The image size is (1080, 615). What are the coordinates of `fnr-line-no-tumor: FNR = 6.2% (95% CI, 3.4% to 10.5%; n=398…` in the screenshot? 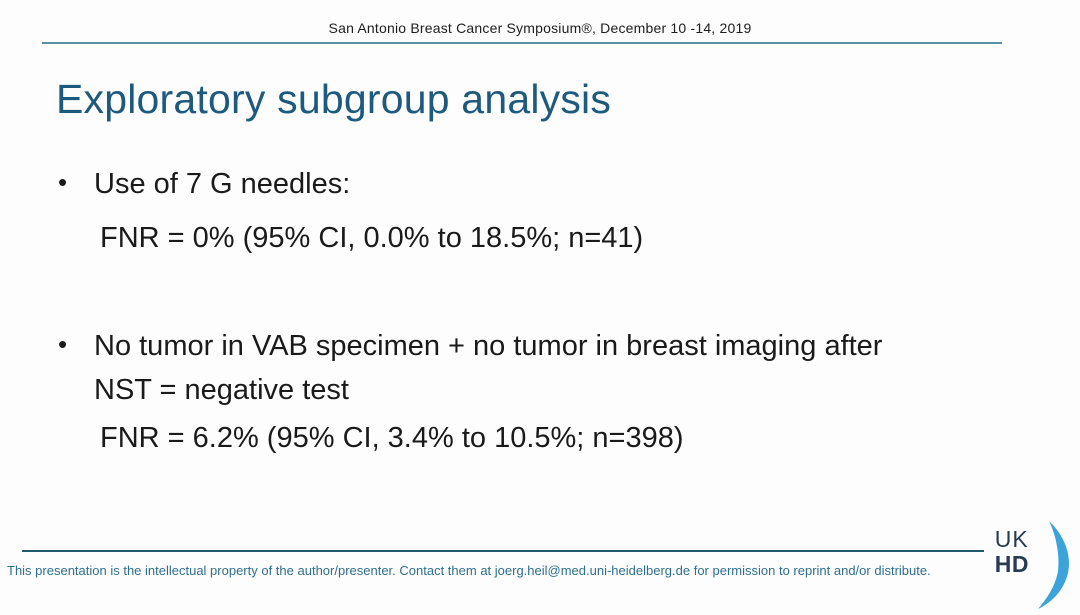 It's located at (392, 438).